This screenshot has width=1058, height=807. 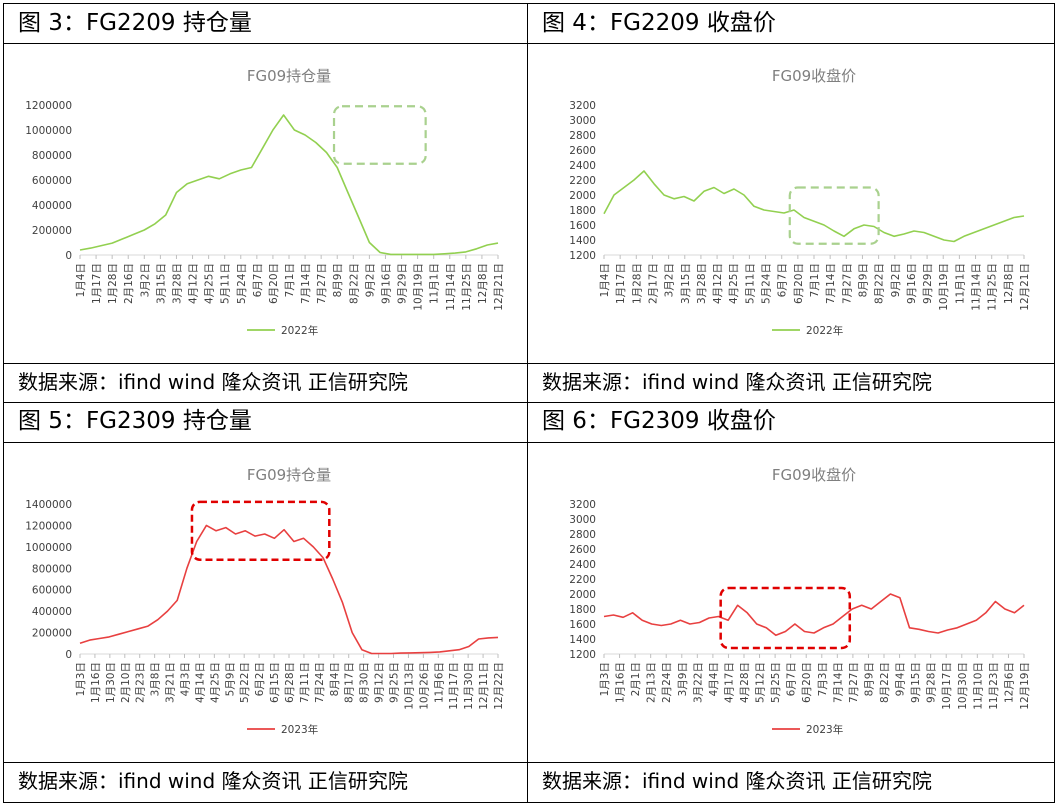 I want to click on panel-heading: 图 4：FG2209 收盘价, so click(x=659, y=23).